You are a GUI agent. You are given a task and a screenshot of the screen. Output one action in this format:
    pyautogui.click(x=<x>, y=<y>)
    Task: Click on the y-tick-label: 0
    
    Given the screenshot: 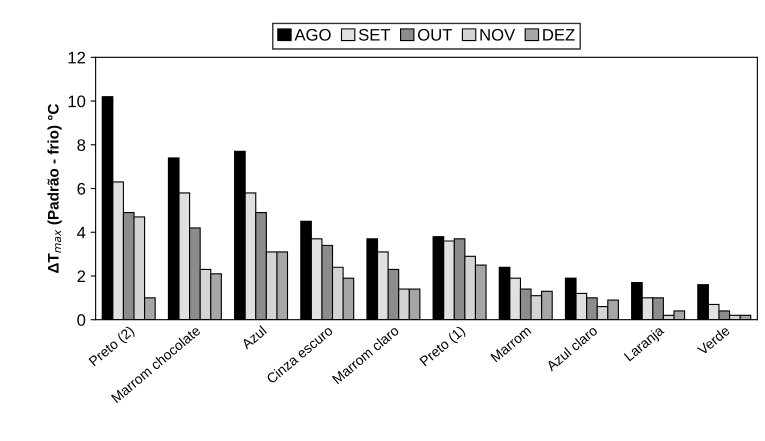 What is the action you would take?
    pyautogui.click(x=81, y=320)
    